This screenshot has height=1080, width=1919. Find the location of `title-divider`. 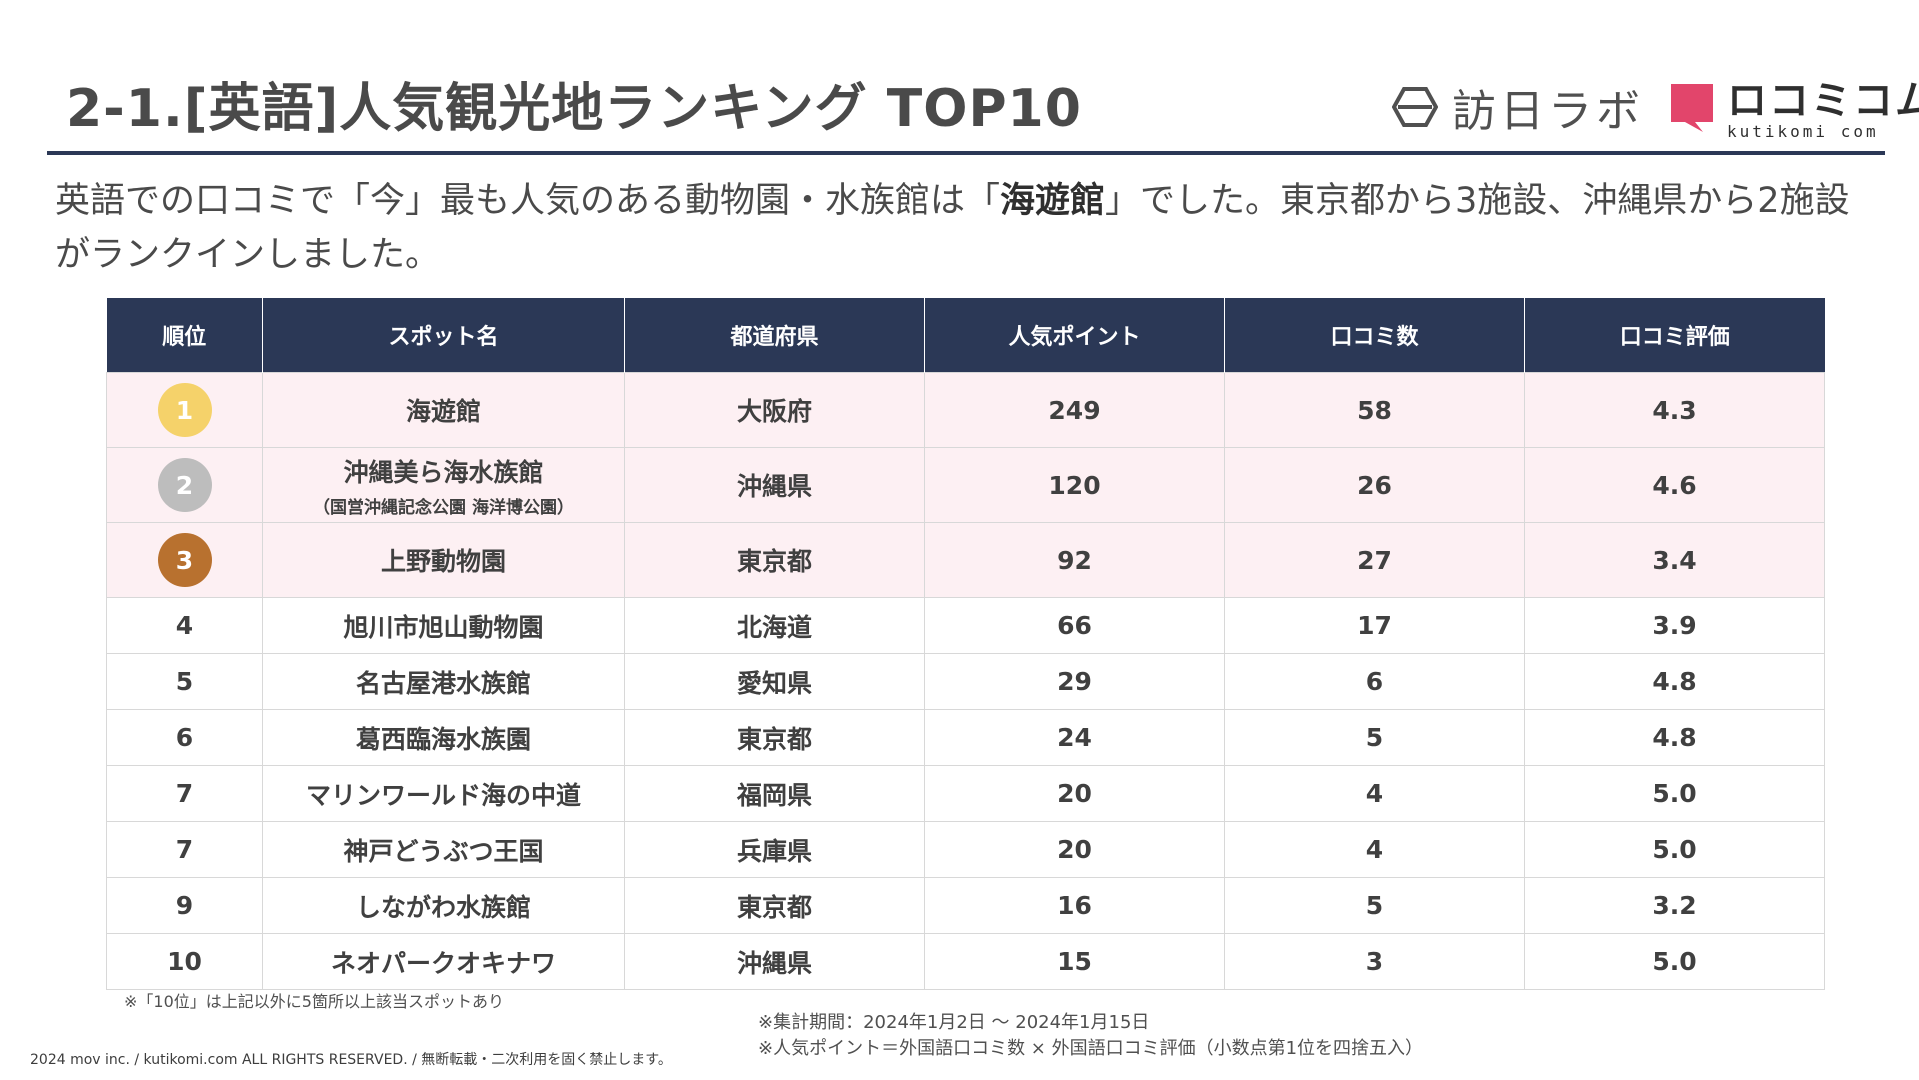

title-divider is located at coordinates (966, 153).